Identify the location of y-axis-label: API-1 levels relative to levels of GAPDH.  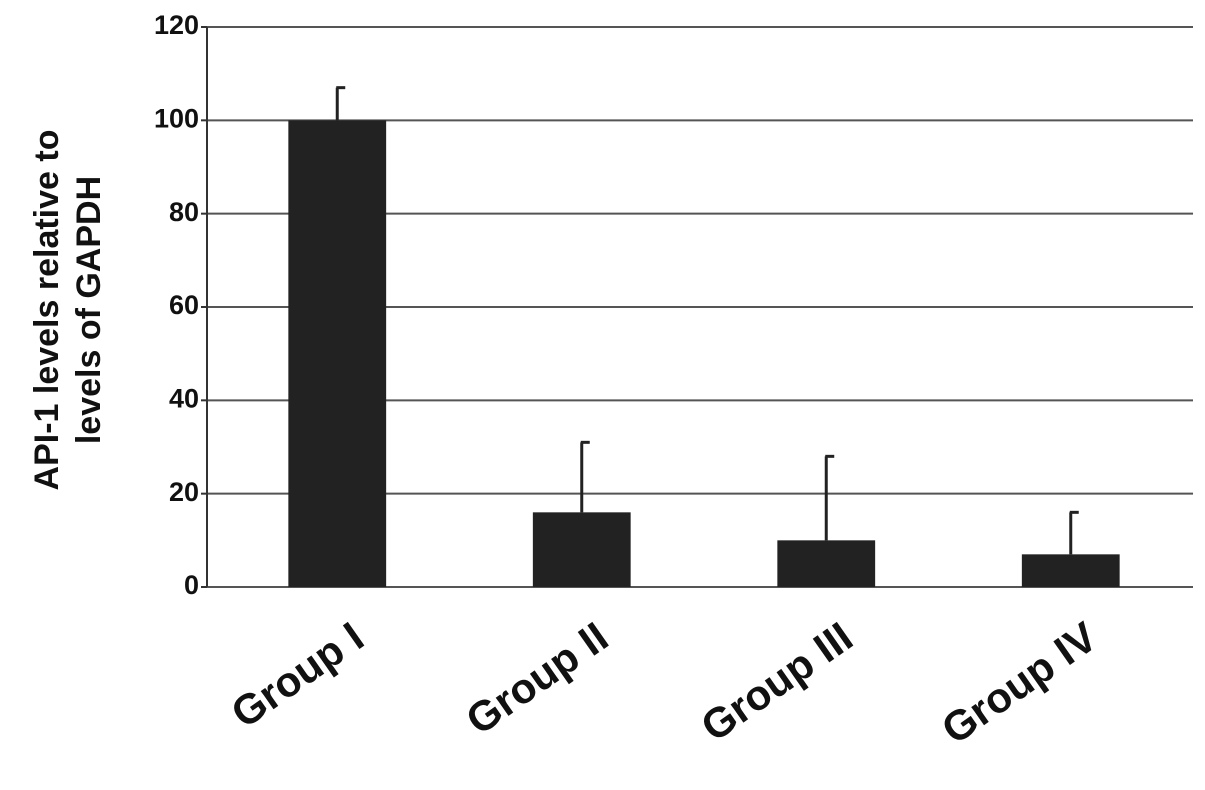
(68, 310).